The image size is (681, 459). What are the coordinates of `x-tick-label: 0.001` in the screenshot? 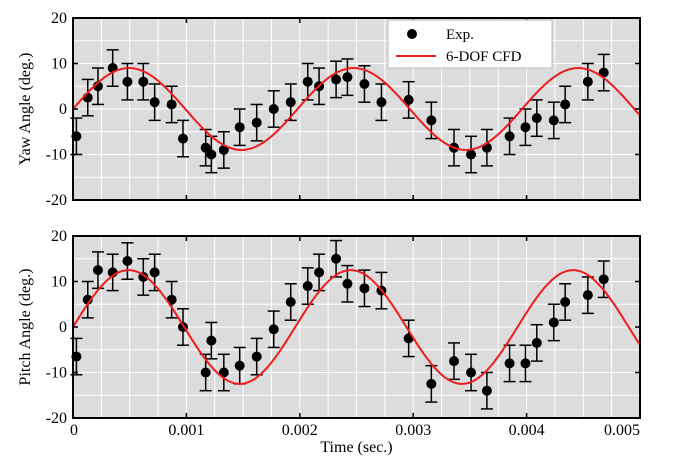 It's located at (186, 430).